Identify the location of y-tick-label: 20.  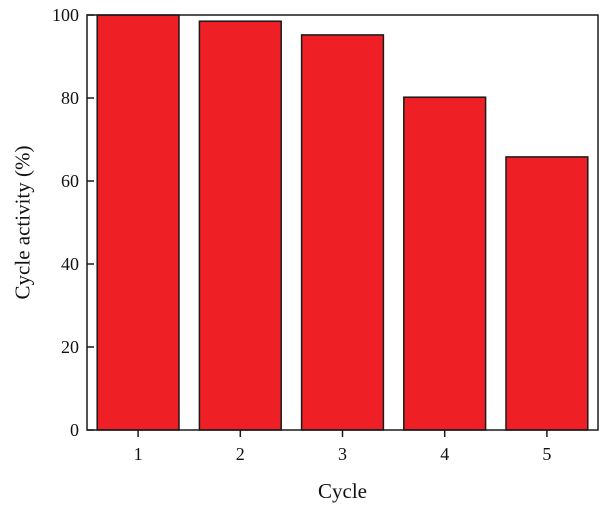
(70, 347).